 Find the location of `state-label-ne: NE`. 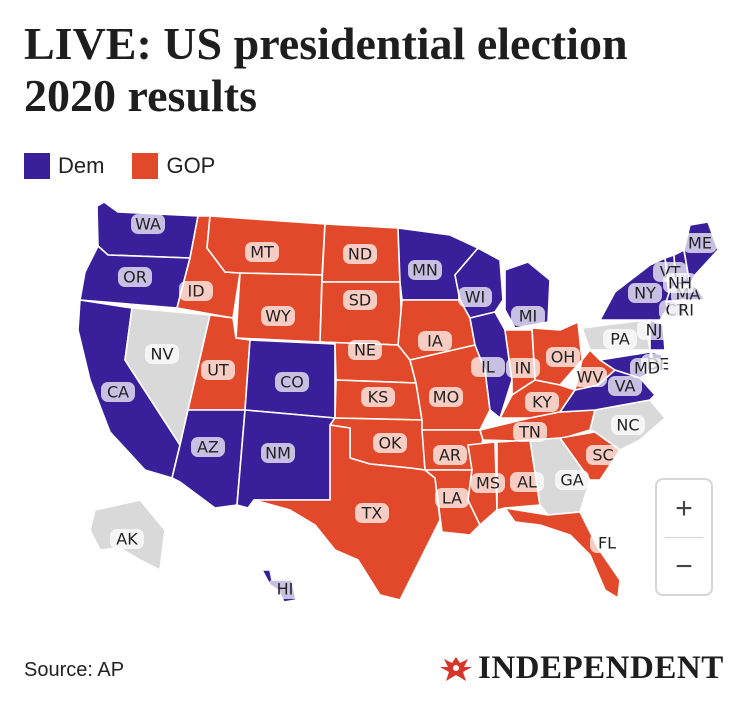

state-label-ne: NE is located at coordinates (365, 350).